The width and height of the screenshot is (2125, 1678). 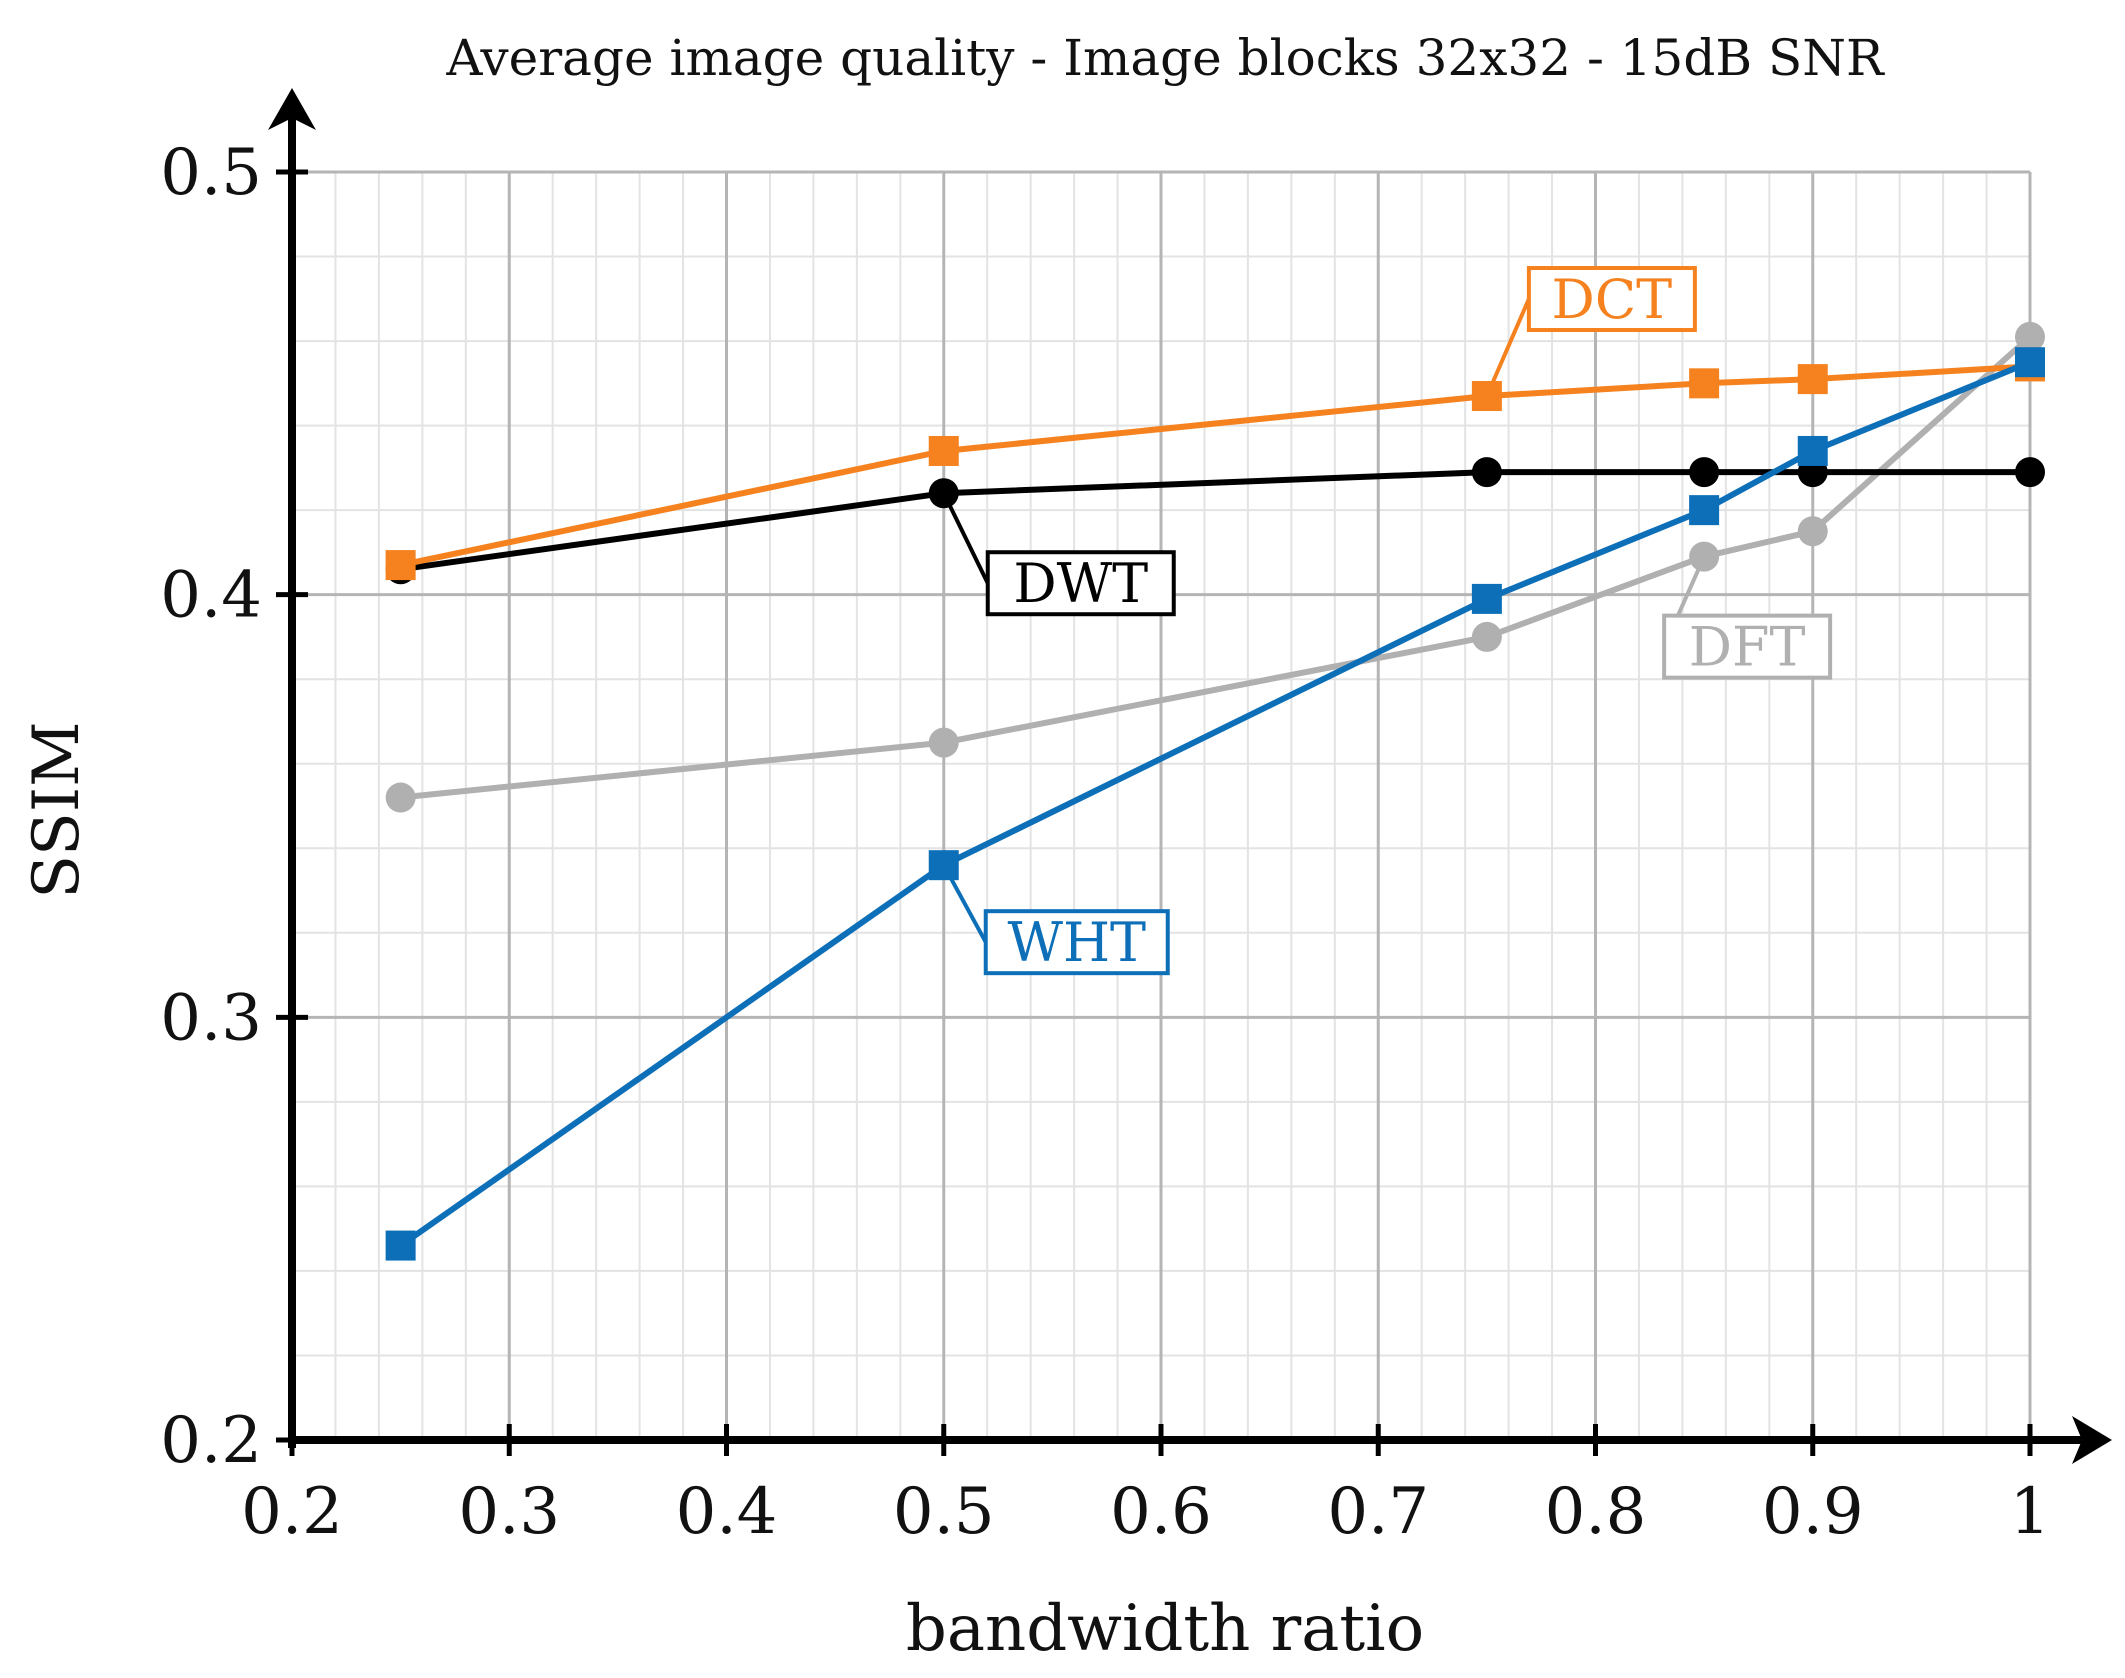 I want to click on label-text: DCT, so click(x=1612, y=299).